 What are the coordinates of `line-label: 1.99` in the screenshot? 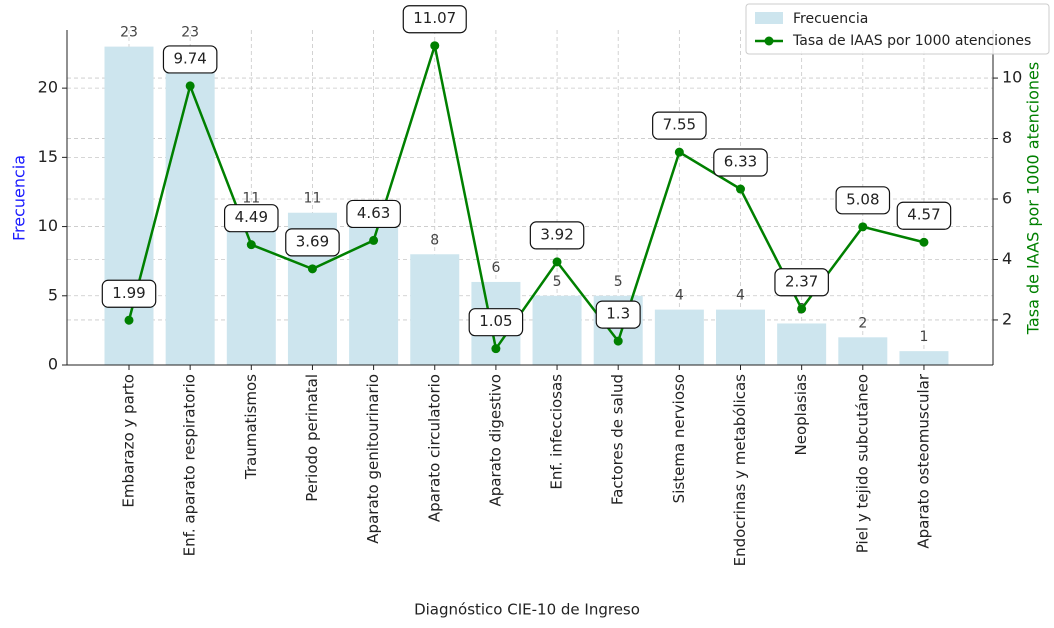 It's located at (128, 293).